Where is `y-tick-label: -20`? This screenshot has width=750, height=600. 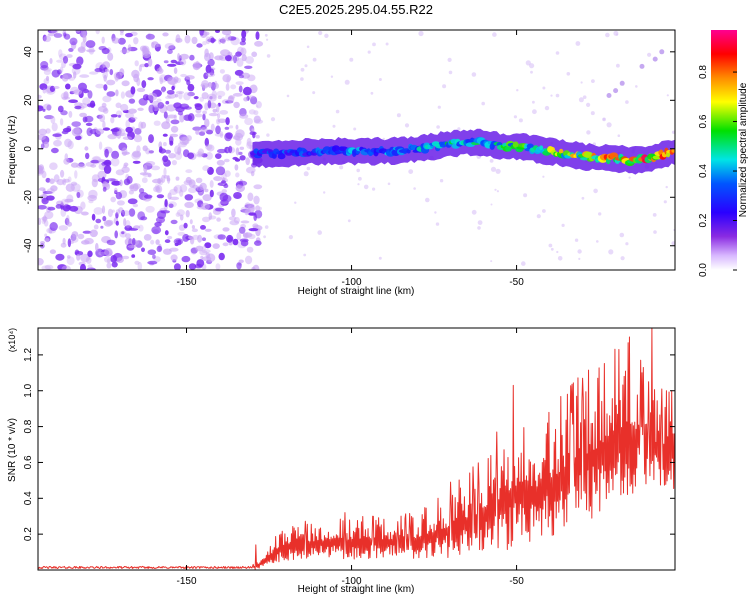
y-tick-label: -20 is located at coordinates (28, 197).